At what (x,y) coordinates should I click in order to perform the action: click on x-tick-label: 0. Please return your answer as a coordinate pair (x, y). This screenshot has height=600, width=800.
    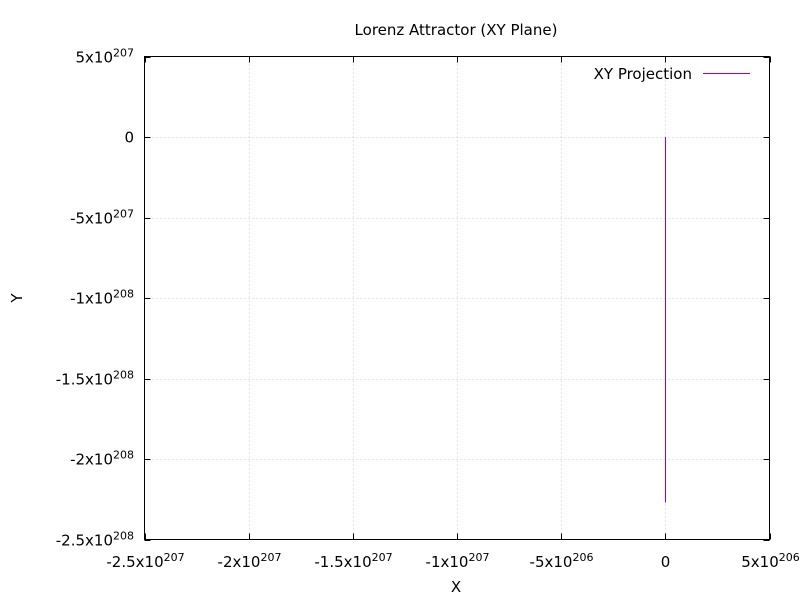
    Looking at the image, I should click on (666, 562).